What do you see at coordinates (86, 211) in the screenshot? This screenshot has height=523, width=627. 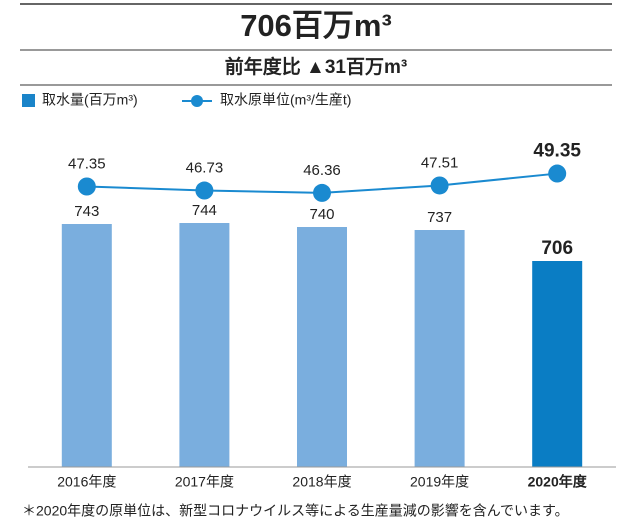 I see `bar-value-label: 743` at bounding box center [86, 211].